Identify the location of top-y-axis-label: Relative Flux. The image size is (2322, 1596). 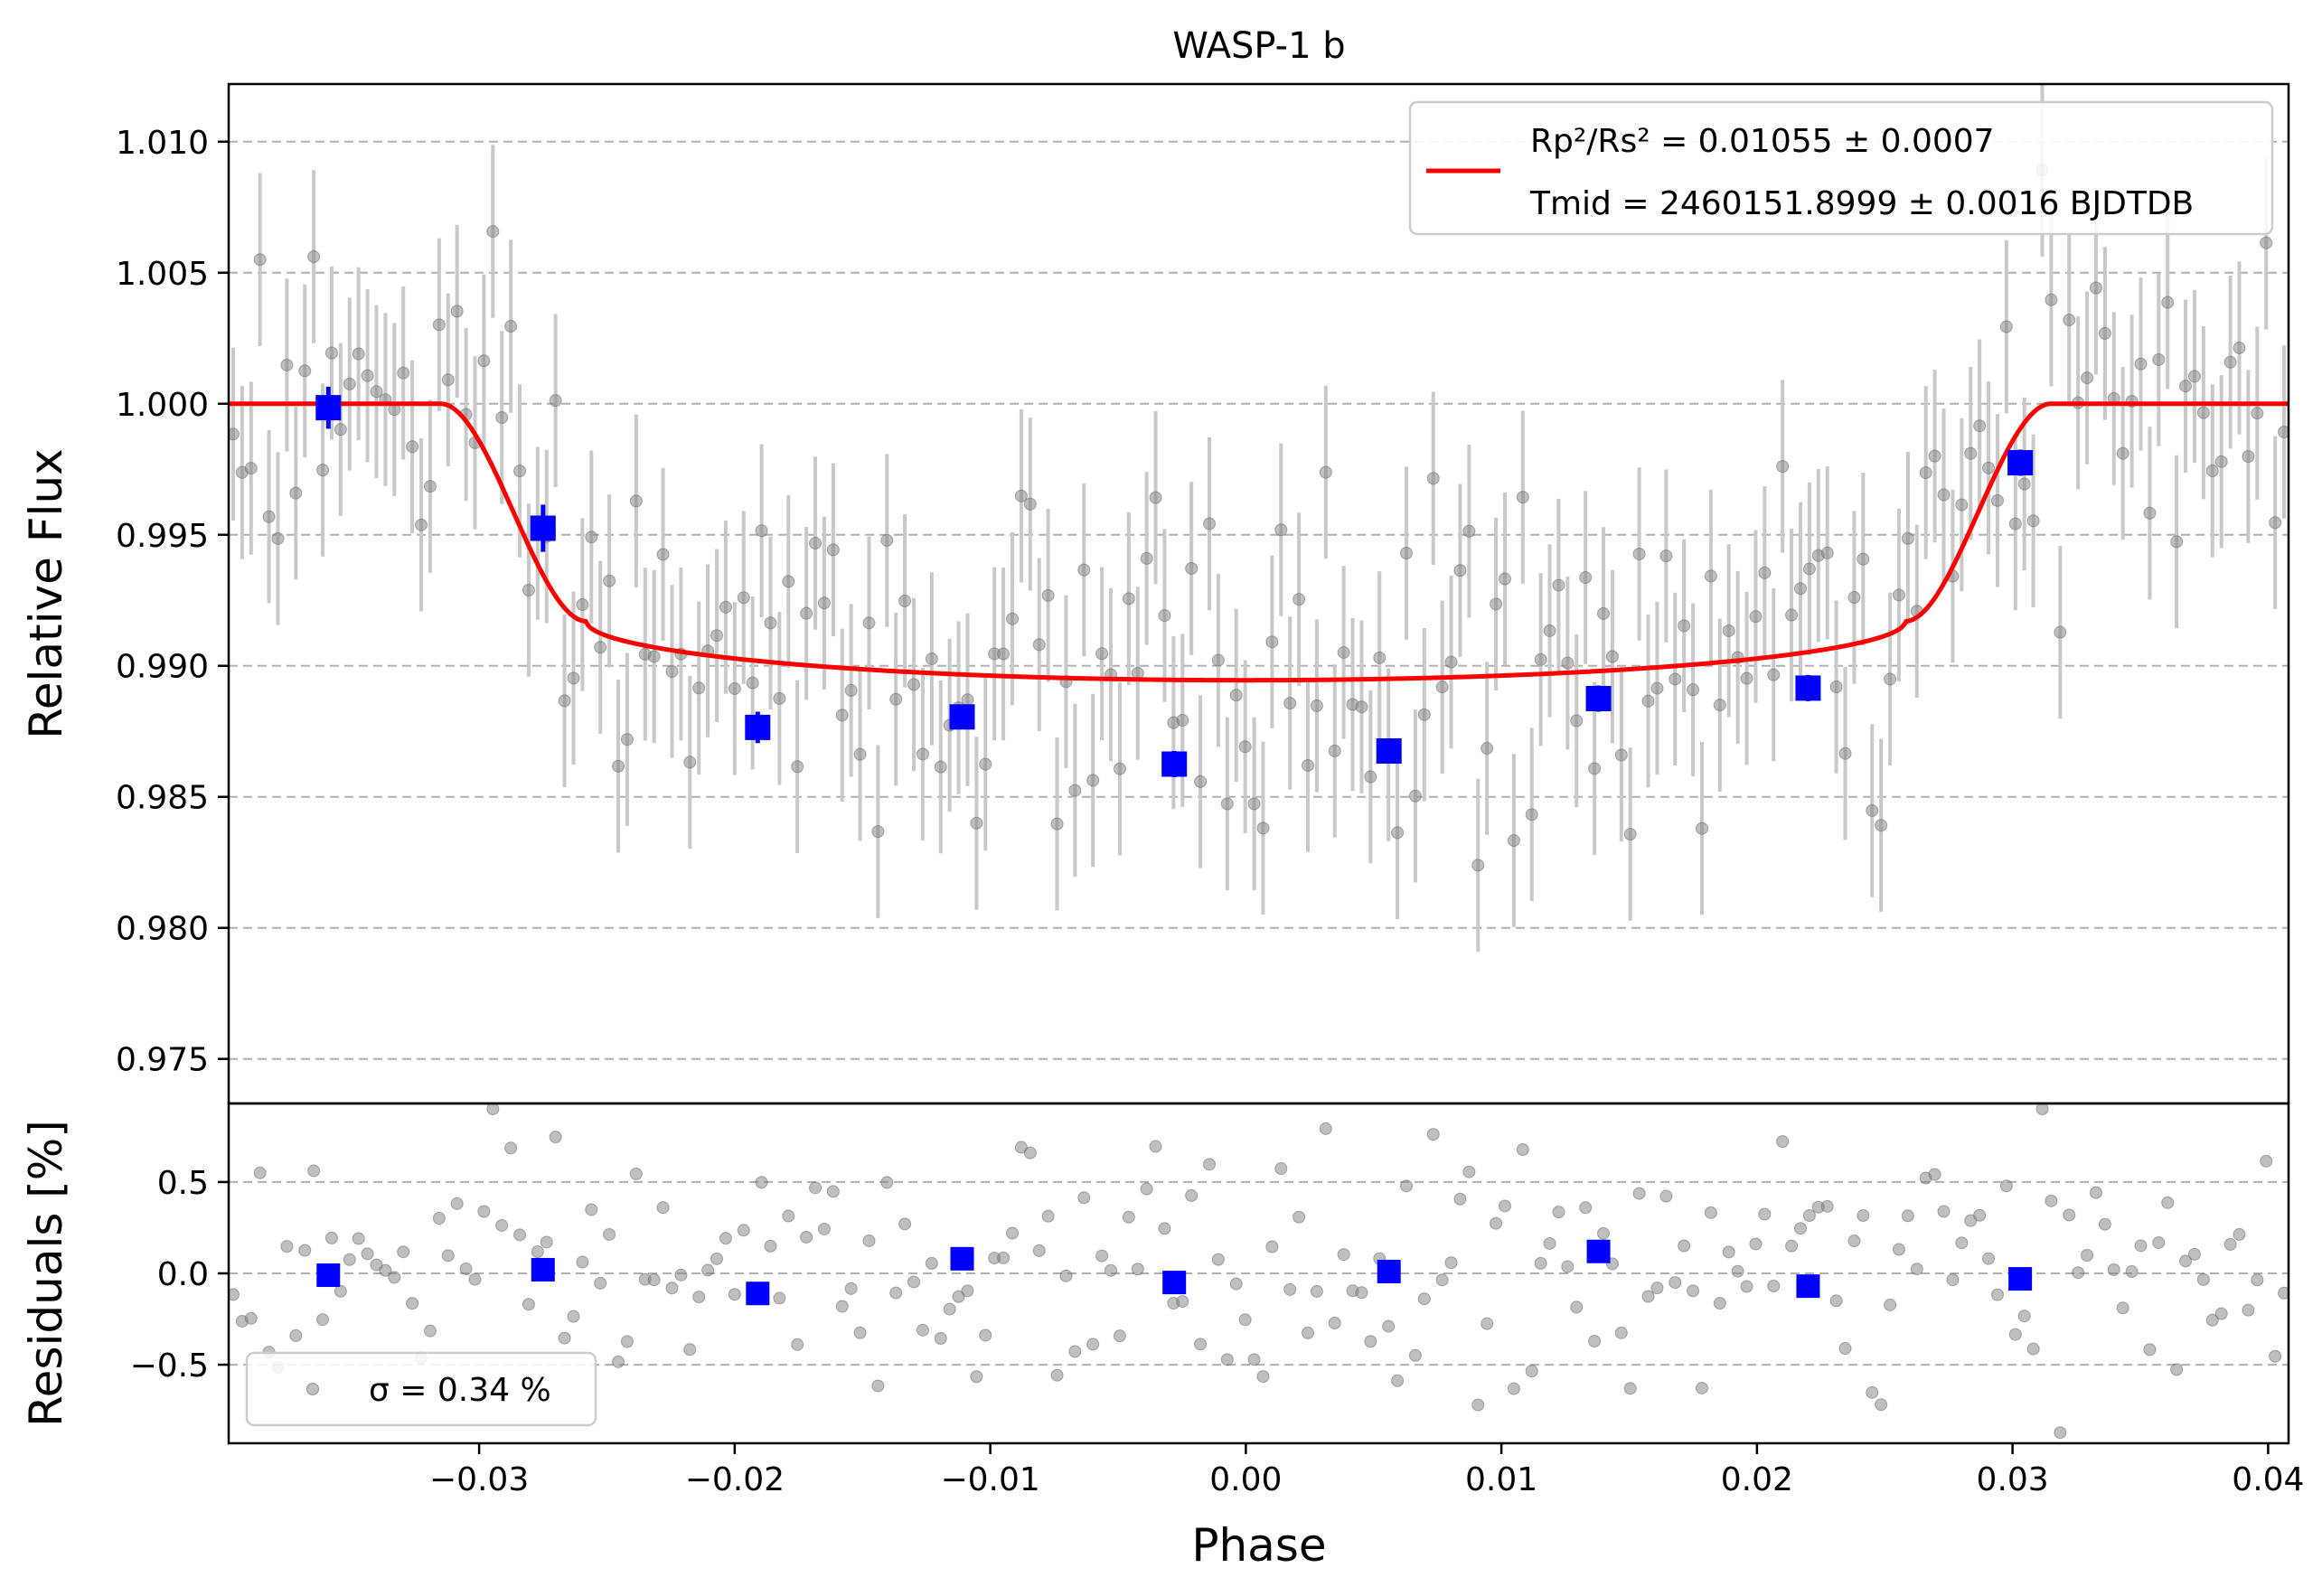
(46, 593).